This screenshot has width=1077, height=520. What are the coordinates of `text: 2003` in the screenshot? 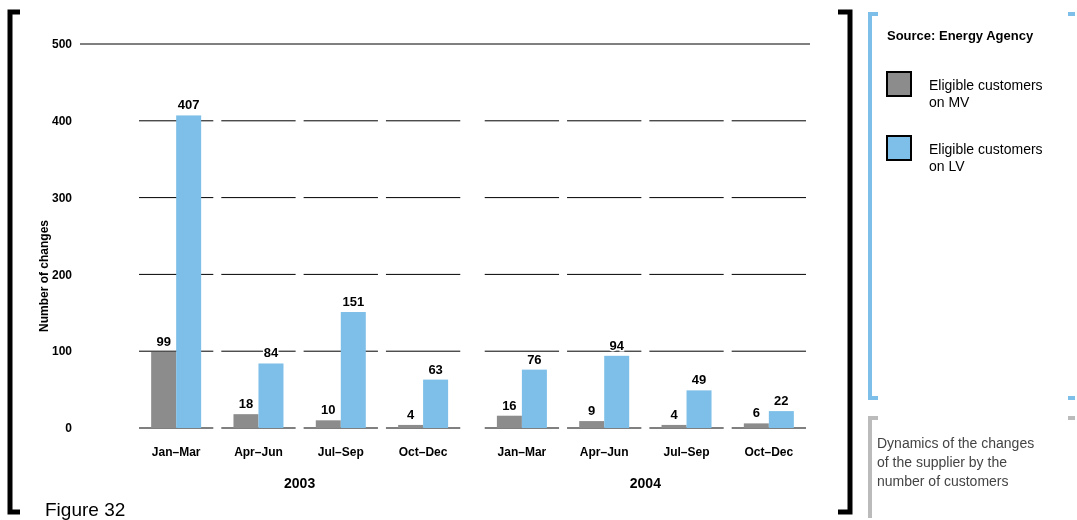 It's located at (300, 483).